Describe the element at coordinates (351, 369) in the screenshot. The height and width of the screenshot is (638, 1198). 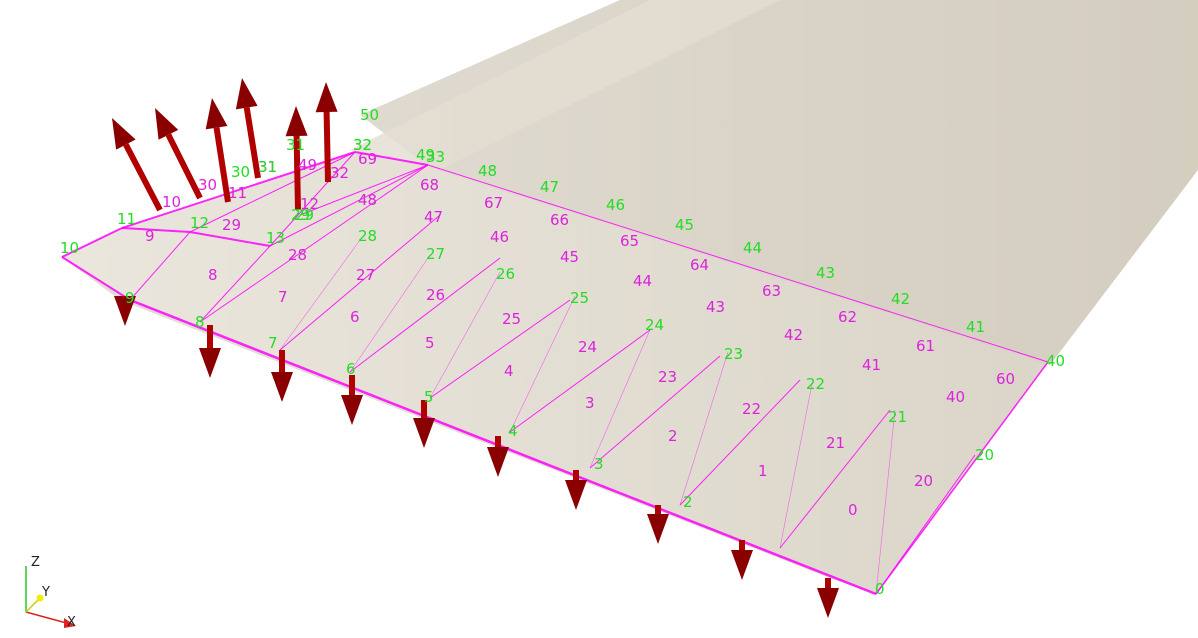
I see `node-label: 6` at that location.